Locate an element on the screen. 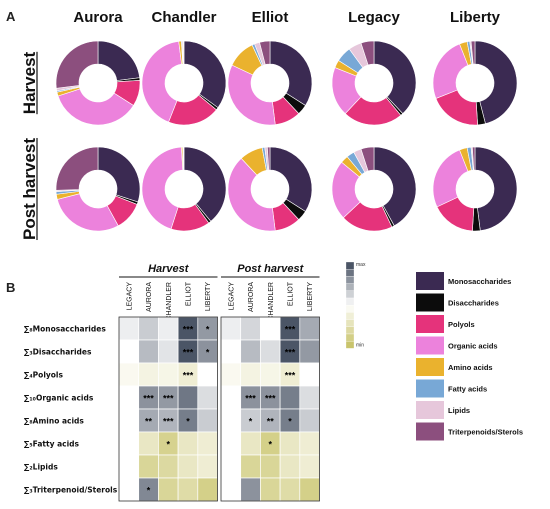  scale-min-label: min is located at coordinates (360, 345).